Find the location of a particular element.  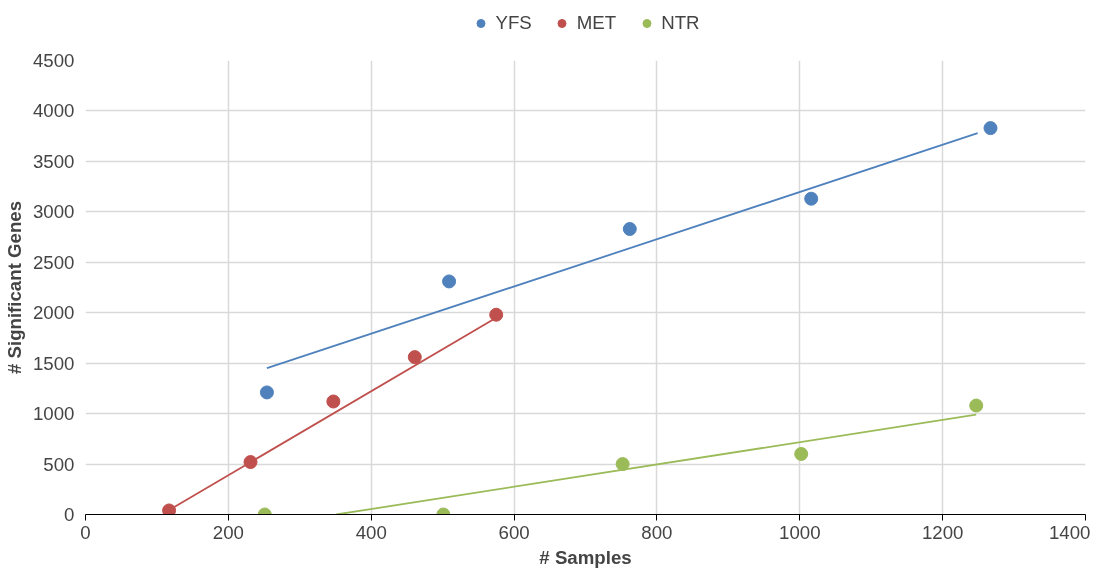

y-tick-label: 1000 is located at coordinates (54, 414).